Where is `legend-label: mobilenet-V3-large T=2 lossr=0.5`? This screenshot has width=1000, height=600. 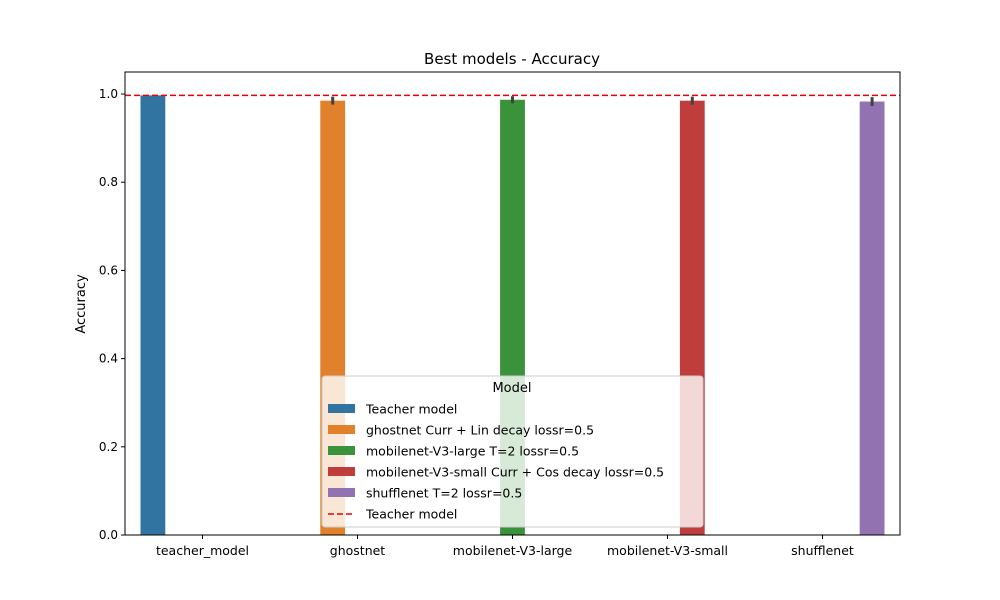 legend-label: mobilenet-V3-large T=2 lossr=0.5 is located at coordinates (472, 451).